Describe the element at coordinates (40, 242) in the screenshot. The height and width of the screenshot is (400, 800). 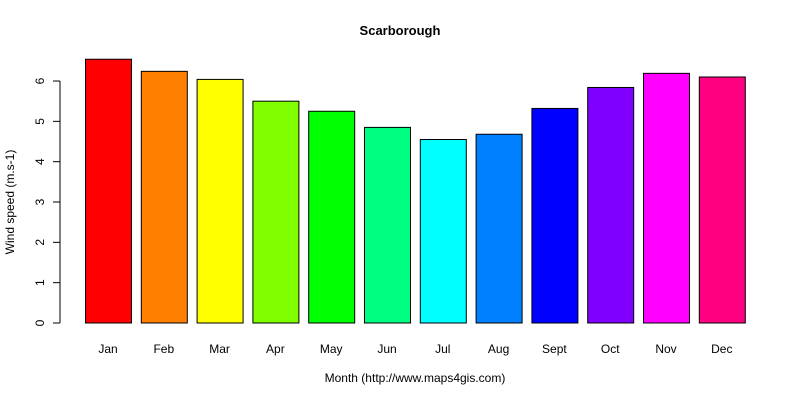
I see `y-tick-label: 2` at that location.